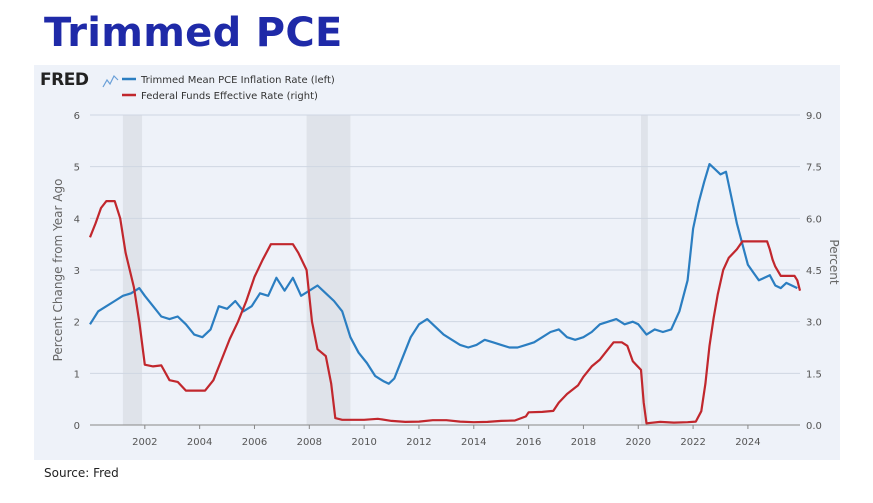 This screenshot has width=873, height=503. What do you see at coordinates (237, 80) in the screenshot?
I see `legend-label: Trimmed Mean PCE Inflation Rate (left)` at bounding box center [237, 80].